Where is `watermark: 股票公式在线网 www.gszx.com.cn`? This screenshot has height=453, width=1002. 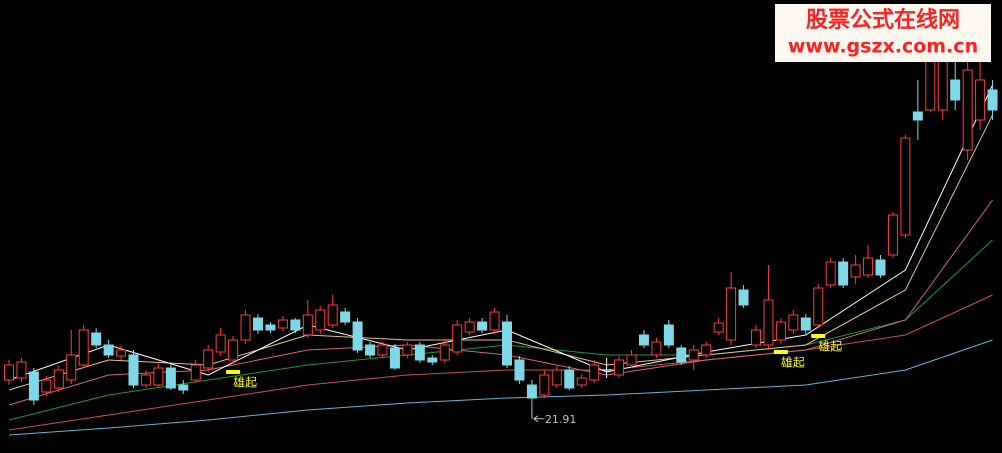 watermark: 股票公式在线网 www.gszx.com.cn is located at coordinates (883, 33).